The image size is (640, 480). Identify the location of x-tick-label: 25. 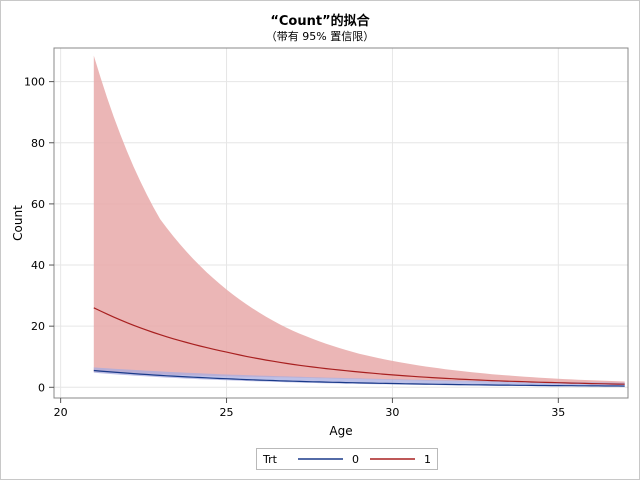
(227, 412).